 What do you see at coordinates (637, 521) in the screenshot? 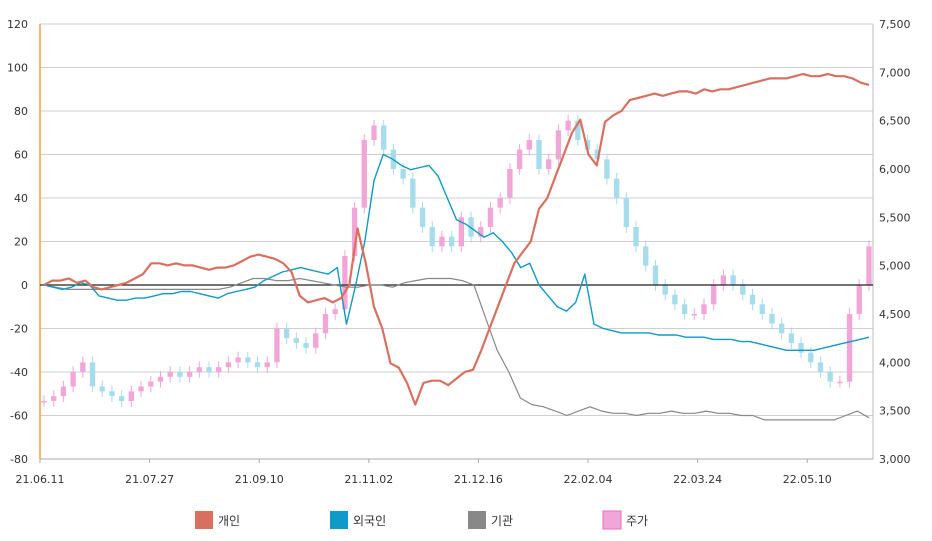
I see `legend-label-price: 주가` at bounding box center [637, 521].